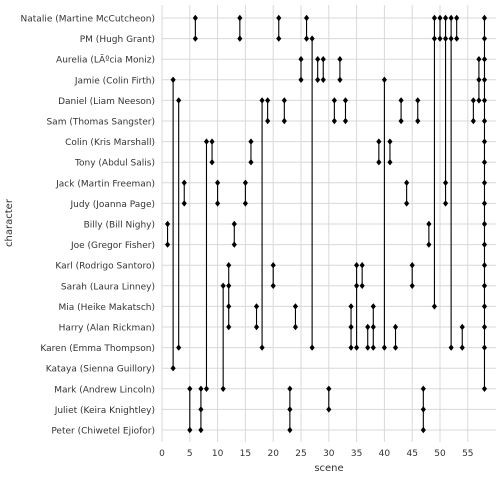 The width and height of the screenshot is (503, 479). I want to click on y-tick-label: Sam (Thomas Sangster), so click(100, 123).